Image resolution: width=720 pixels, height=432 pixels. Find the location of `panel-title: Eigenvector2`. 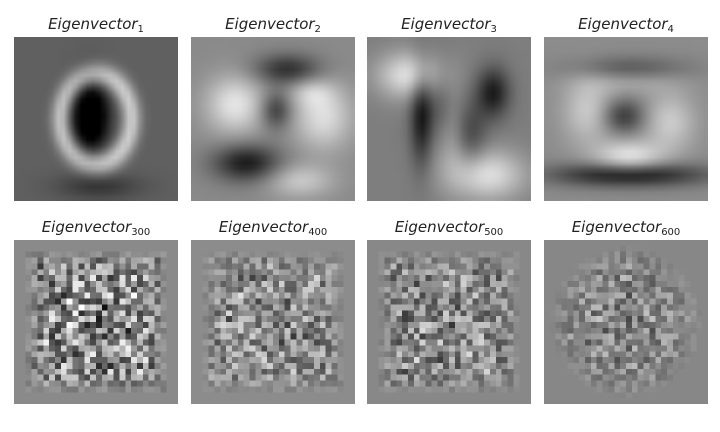

panel-title: Eigenvector2 is located at coordinates (273, 25).